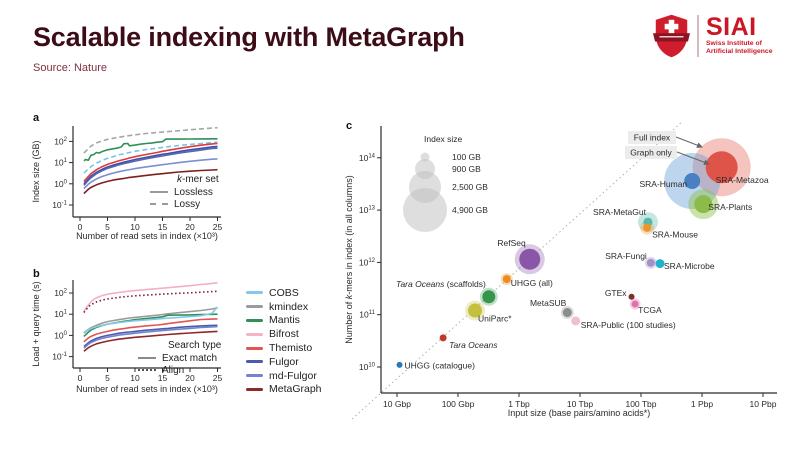 Image resolution: width=800 pixels, height=450 pixels. What do you see at coordinates (36, 118) in the screenshot?
I see `panel-a-label: a` at bounding box center [36, 118].